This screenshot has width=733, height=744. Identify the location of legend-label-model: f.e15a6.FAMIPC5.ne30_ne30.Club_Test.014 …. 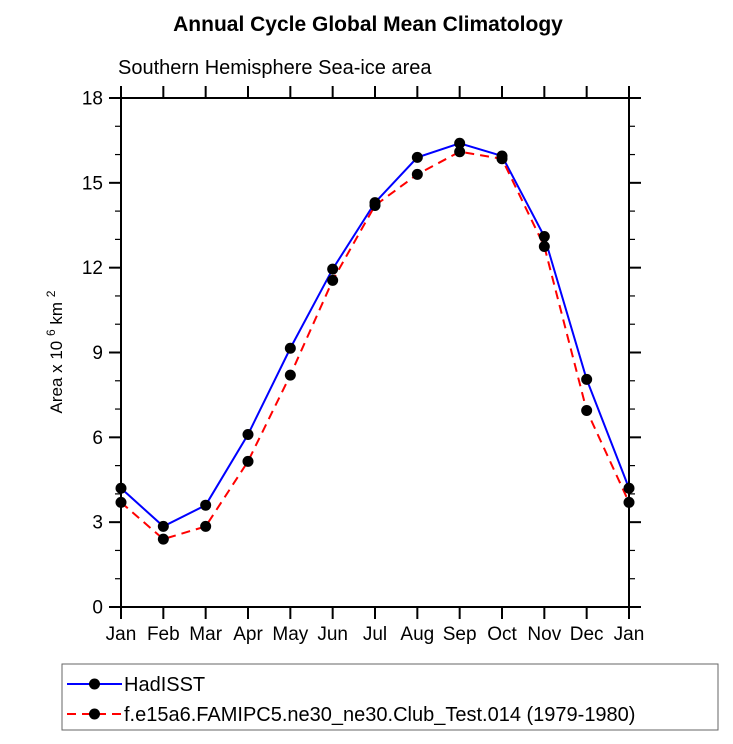
(379, 715).